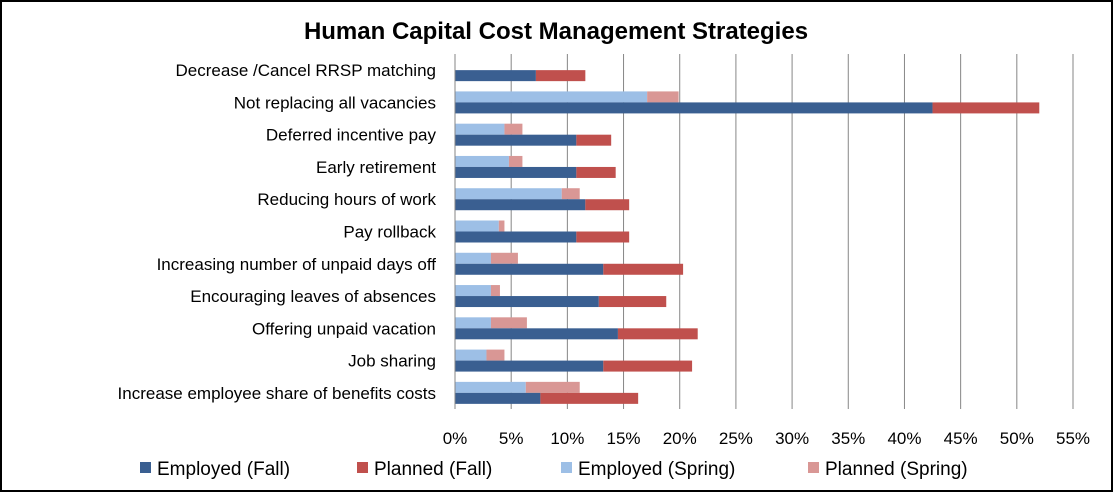 This screenshot has height=492, width=1113. Describe the element at coordinates (848, 438) in the screenshot. I see `x-tick-label: 35%` at that location.